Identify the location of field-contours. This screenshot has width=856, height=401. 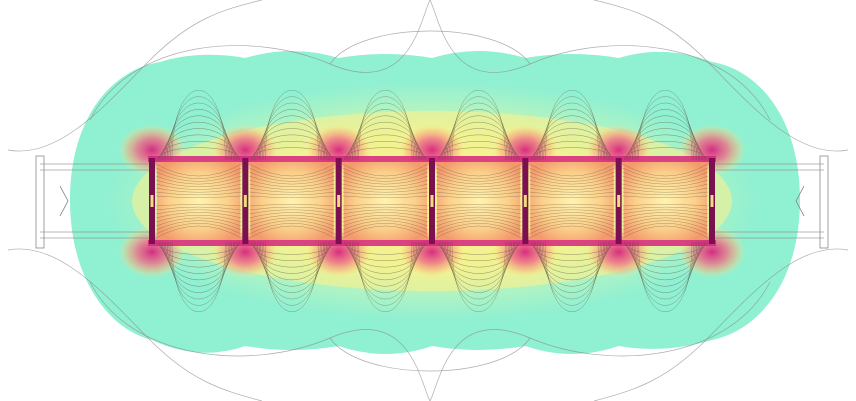
(432, 201).